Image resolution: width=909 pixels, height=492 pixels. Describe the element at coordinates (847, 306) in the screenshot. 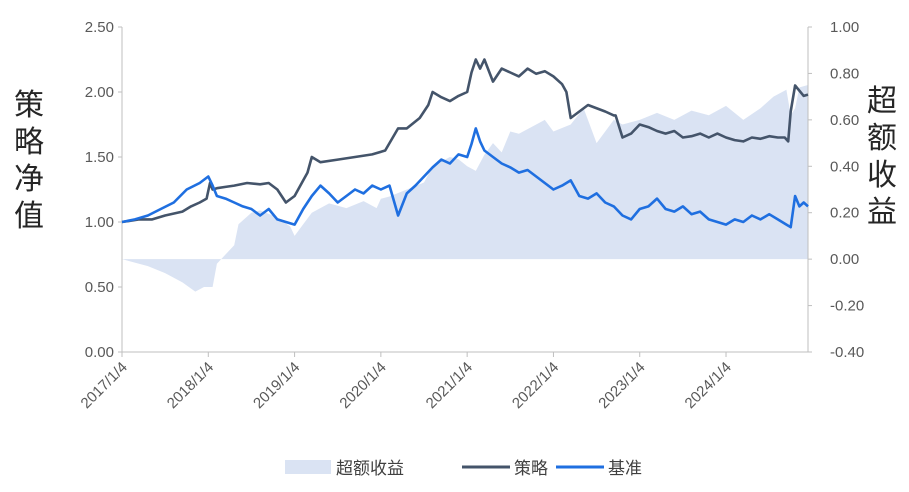

I see `y-right-tick-label: -0.20` at that location.